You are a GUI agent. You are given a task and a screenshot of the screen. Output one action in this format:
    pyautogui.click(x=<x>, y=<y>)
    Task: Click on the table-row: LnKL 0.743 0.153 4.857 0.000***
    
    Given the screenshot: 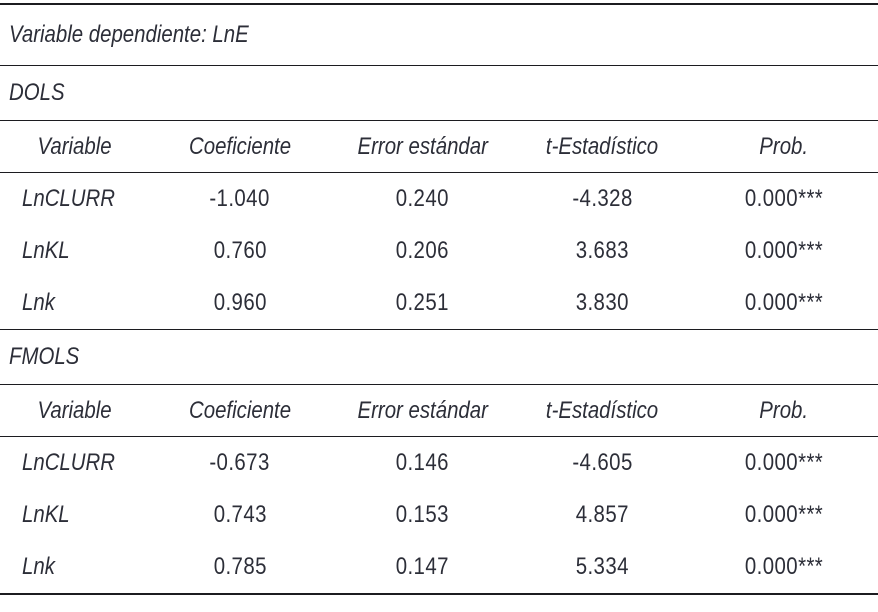 What is the action you would take?
    pyautogui.click(x=439, y=515)
    